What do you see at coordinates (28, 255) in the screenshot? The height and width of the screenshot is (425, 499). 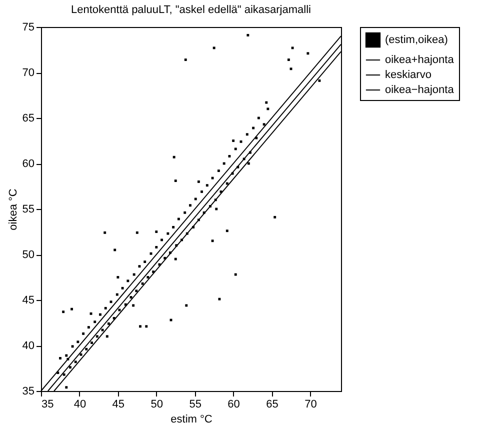 I see `y-tick-label: 50` at bounding box center [28, 255].